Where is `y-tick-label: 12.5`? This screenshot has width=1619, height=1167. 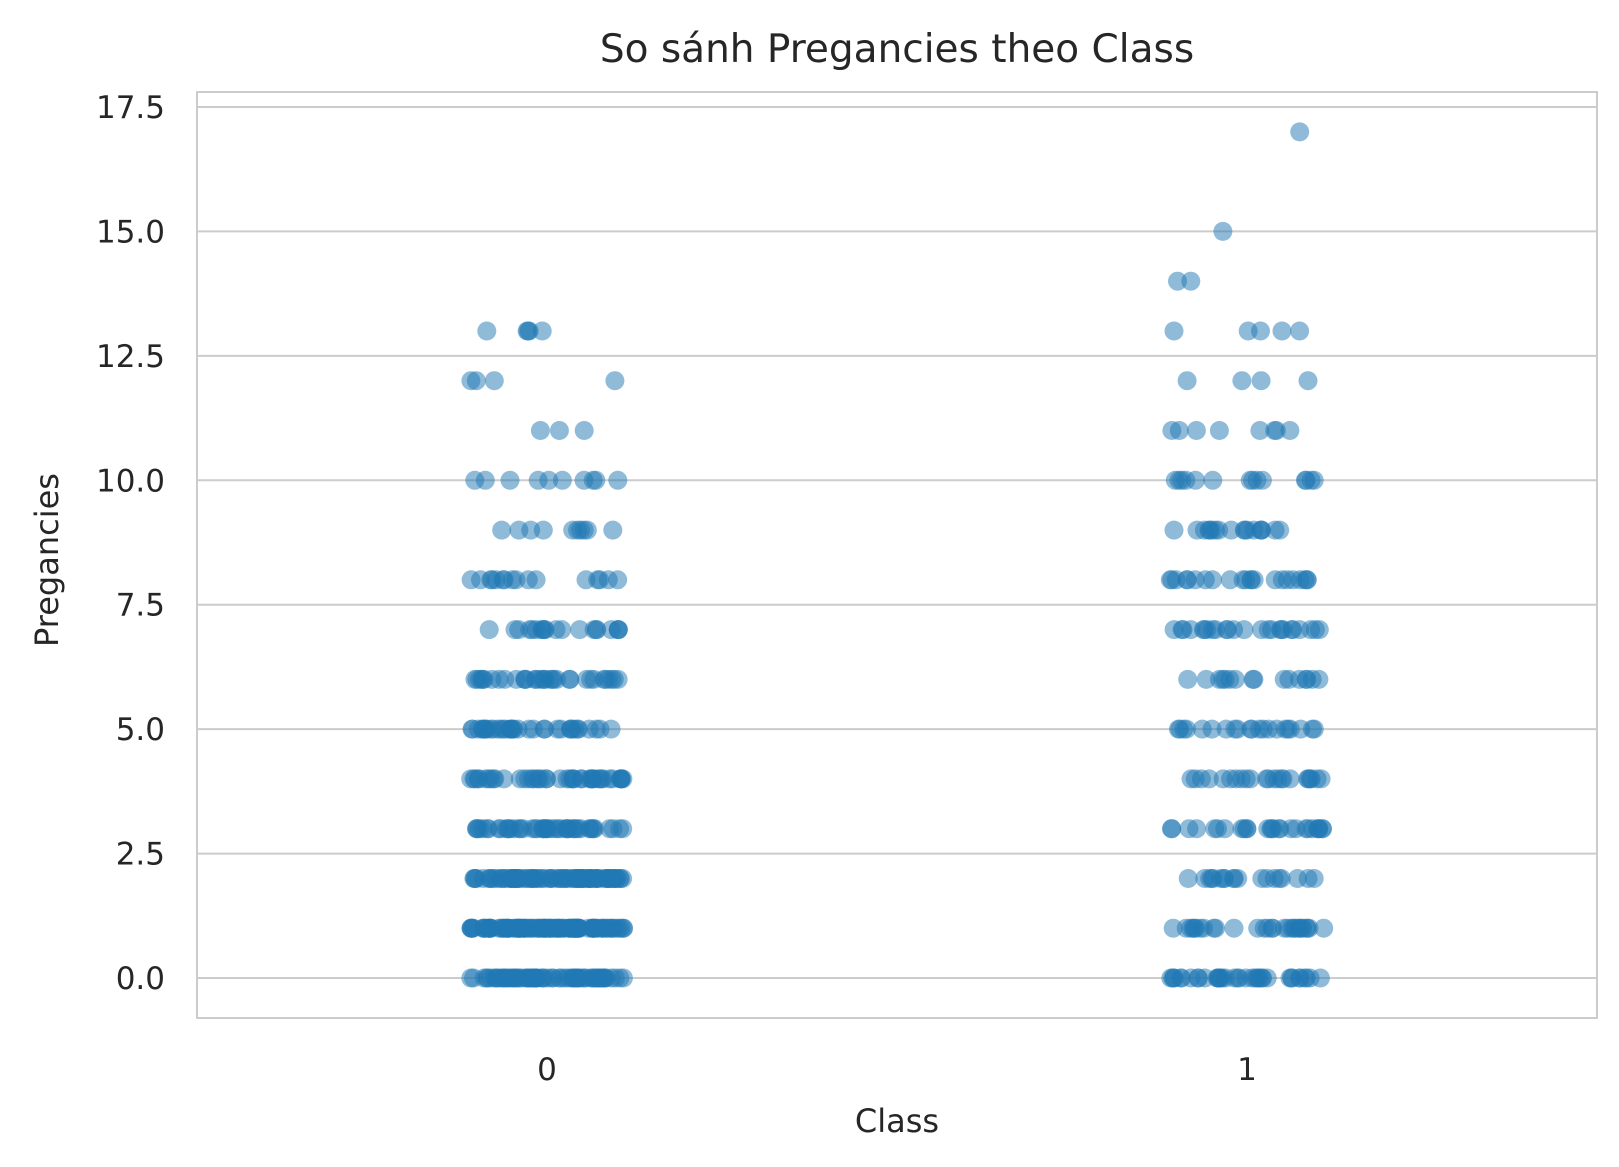
y-tick-label: 12.5 is located at coordinates (130, 357).